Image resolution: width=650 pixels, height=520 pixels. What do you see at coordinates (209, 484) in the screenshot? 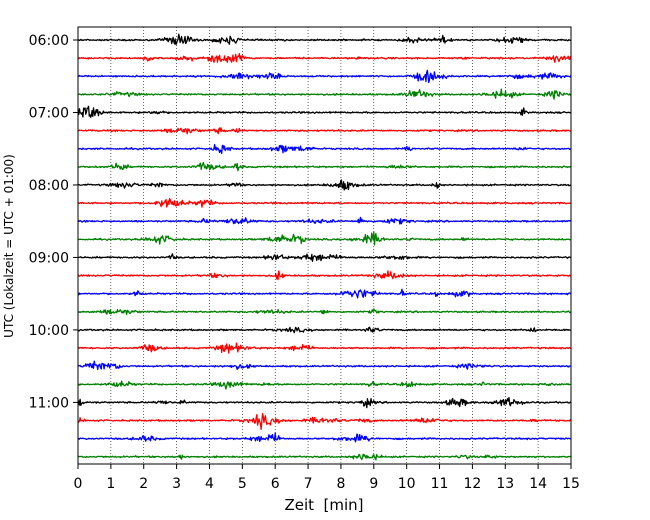
I see `x-tick-label: 4` at bounding box center [209, 484].